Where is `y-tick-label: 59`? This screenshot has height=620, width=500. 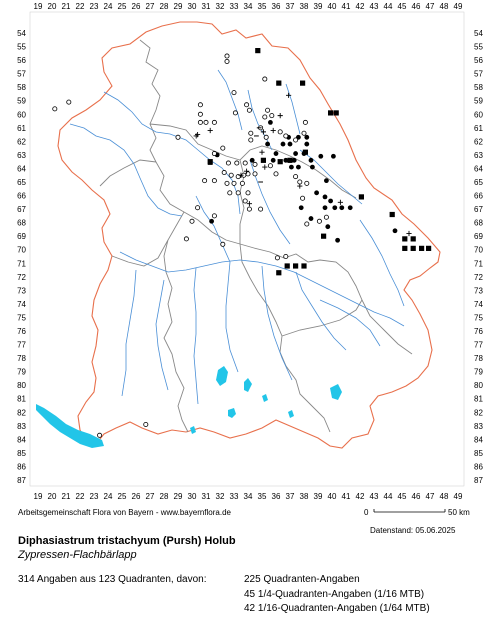 y-tick-label: 59 is located at coordinates (478, 101).